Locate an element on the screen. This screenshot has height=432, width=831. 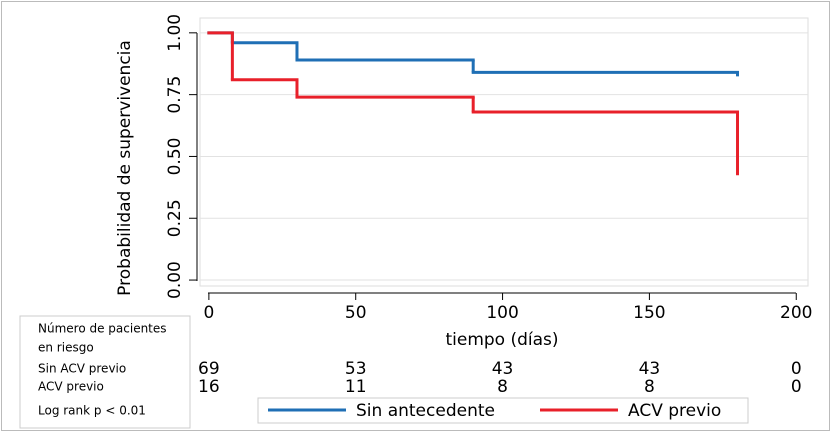
risk-row-label: ACV previo is located at coordinates (71, 387).